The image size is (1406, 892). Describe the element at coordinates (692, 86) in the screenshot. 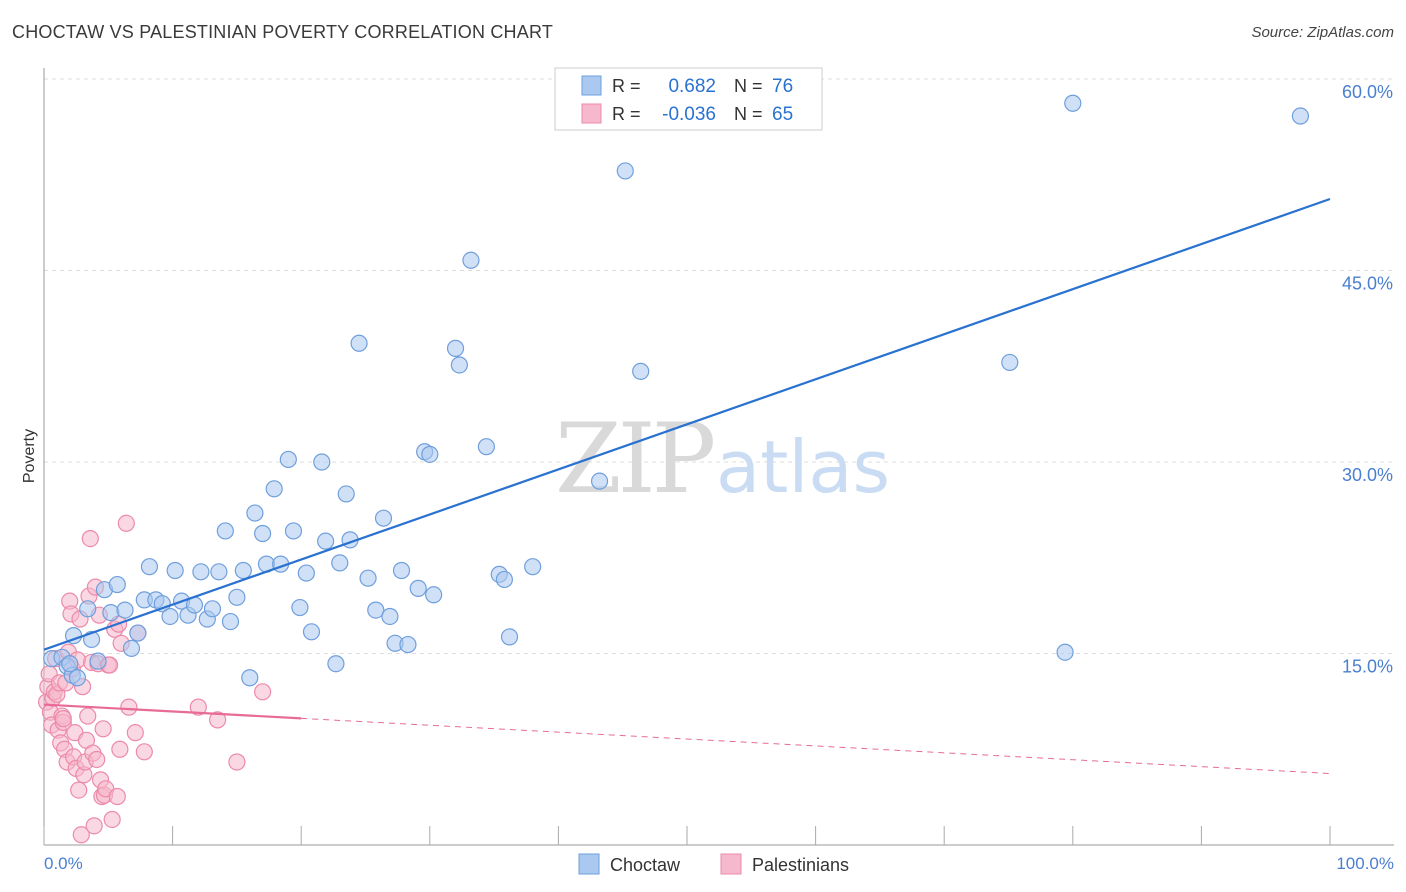

I see `stats-r-value-choctaw: 0.682` at that location.